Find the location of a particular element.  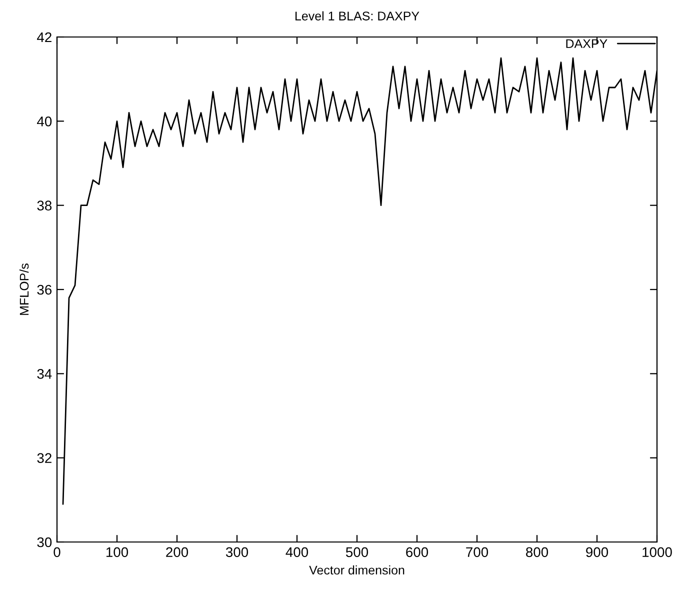

x-tick-label: 200 is located at coordinates (177, 552).